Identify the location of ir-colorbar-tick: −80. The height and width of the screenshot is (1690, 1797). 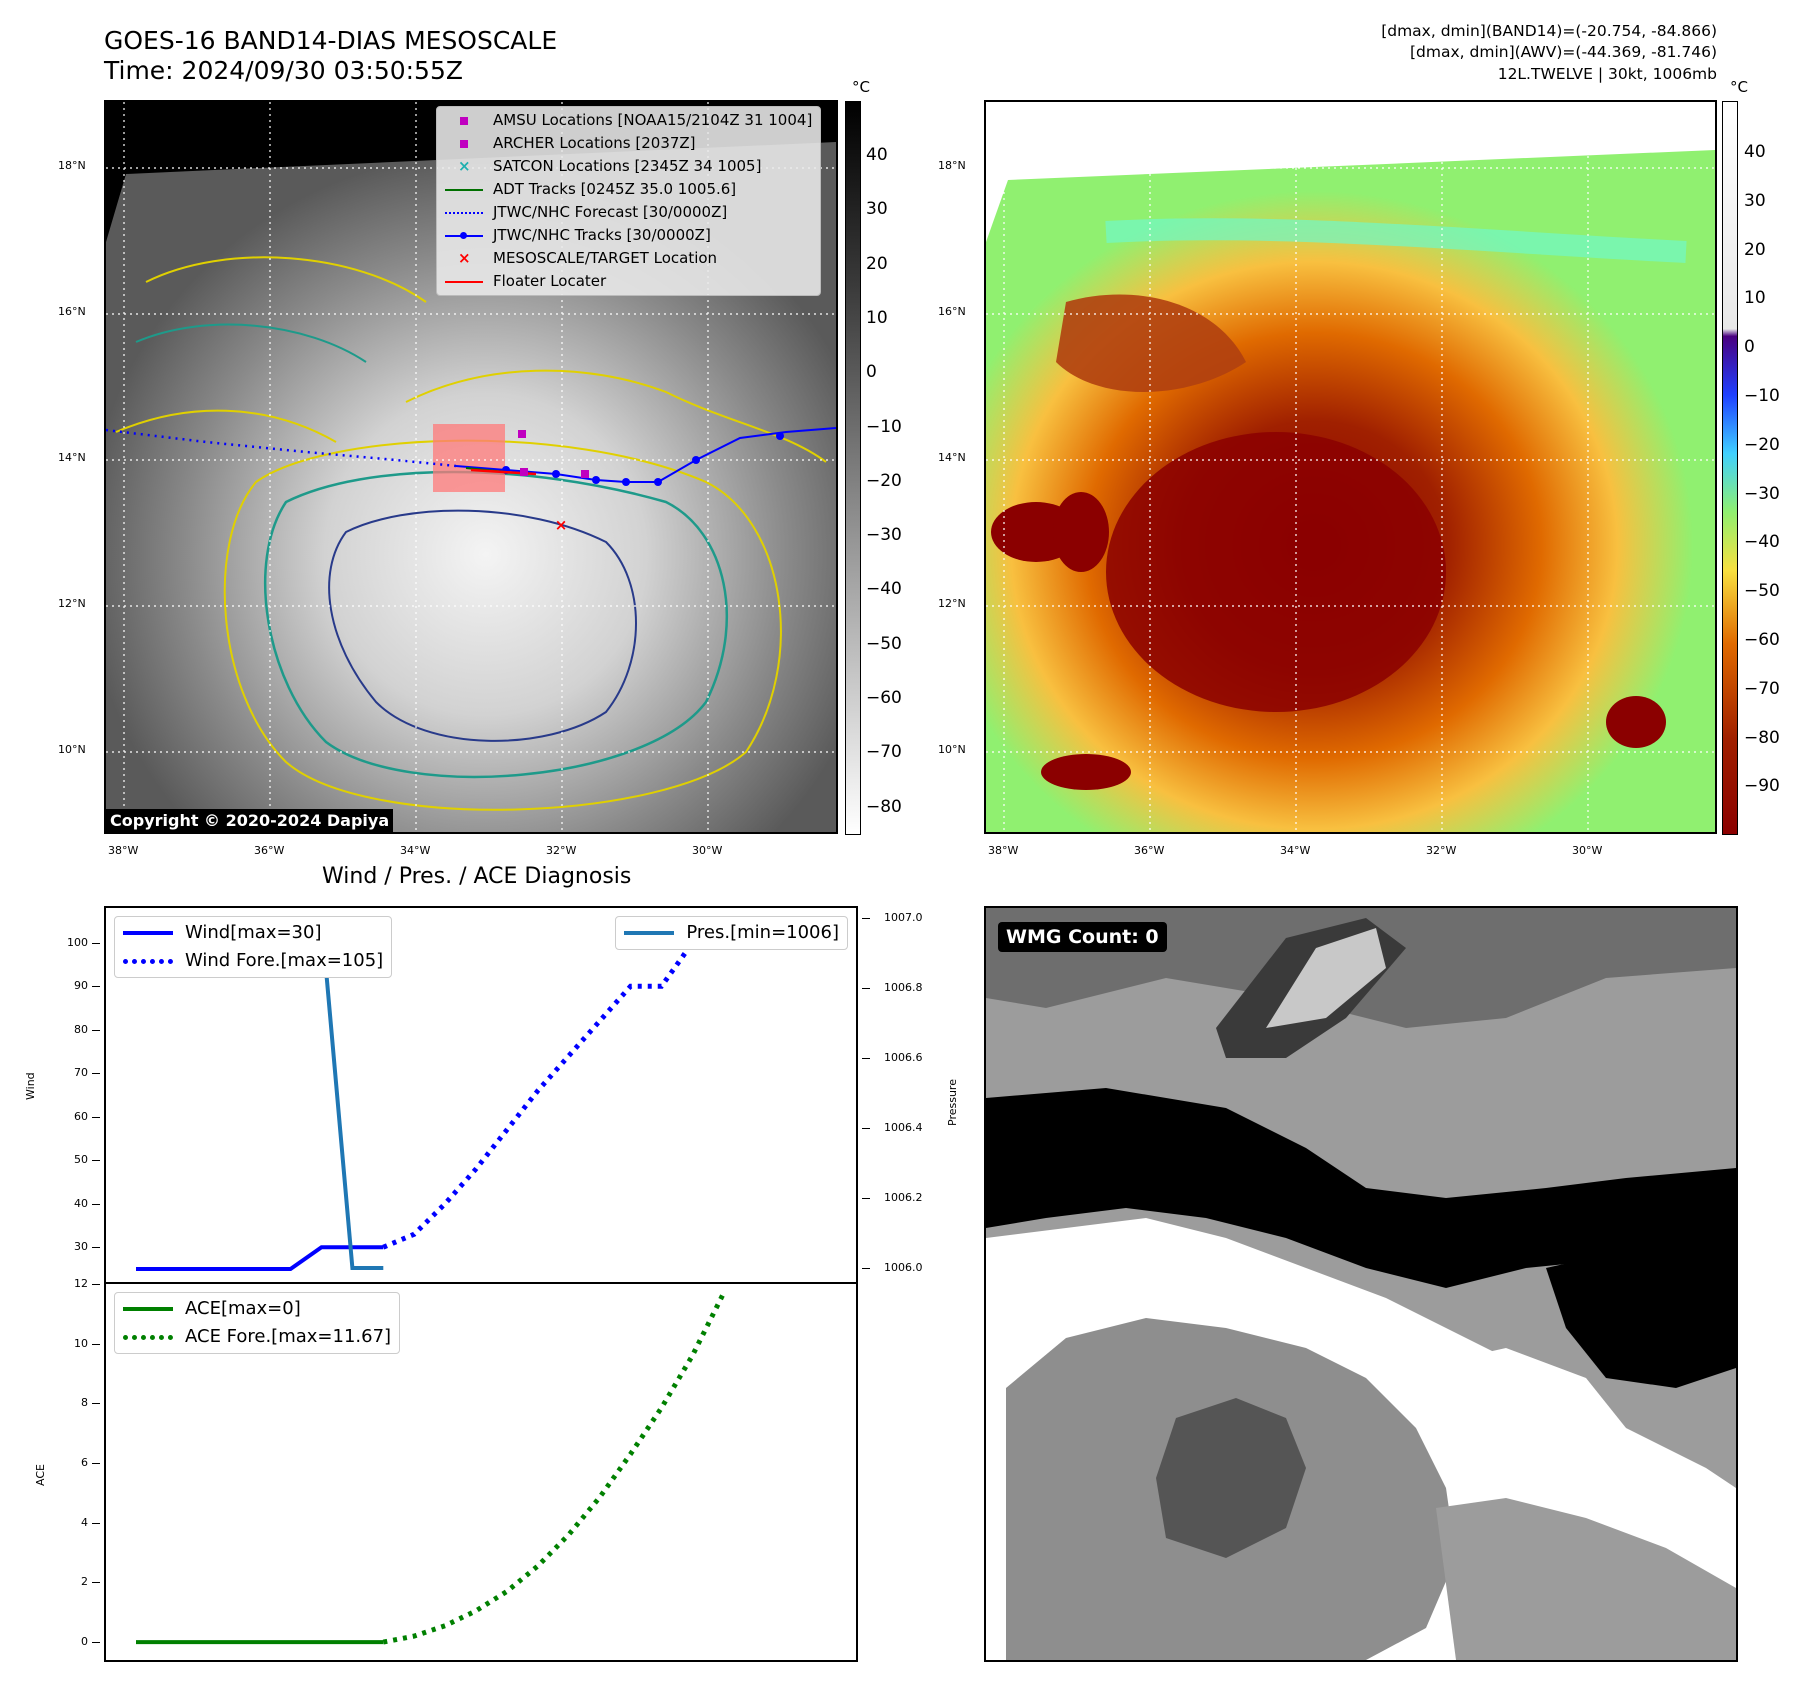
(884, 806).